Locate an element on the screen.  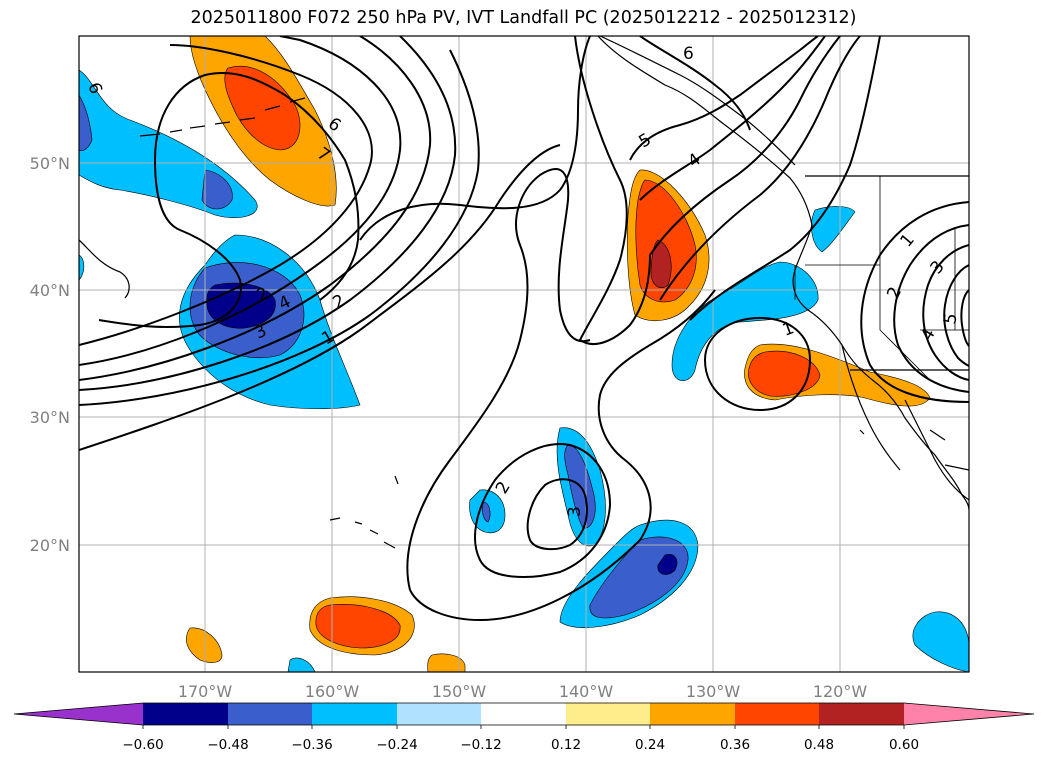
colorbar-tick-label: 0.60 is located at coordinates (904, 745).